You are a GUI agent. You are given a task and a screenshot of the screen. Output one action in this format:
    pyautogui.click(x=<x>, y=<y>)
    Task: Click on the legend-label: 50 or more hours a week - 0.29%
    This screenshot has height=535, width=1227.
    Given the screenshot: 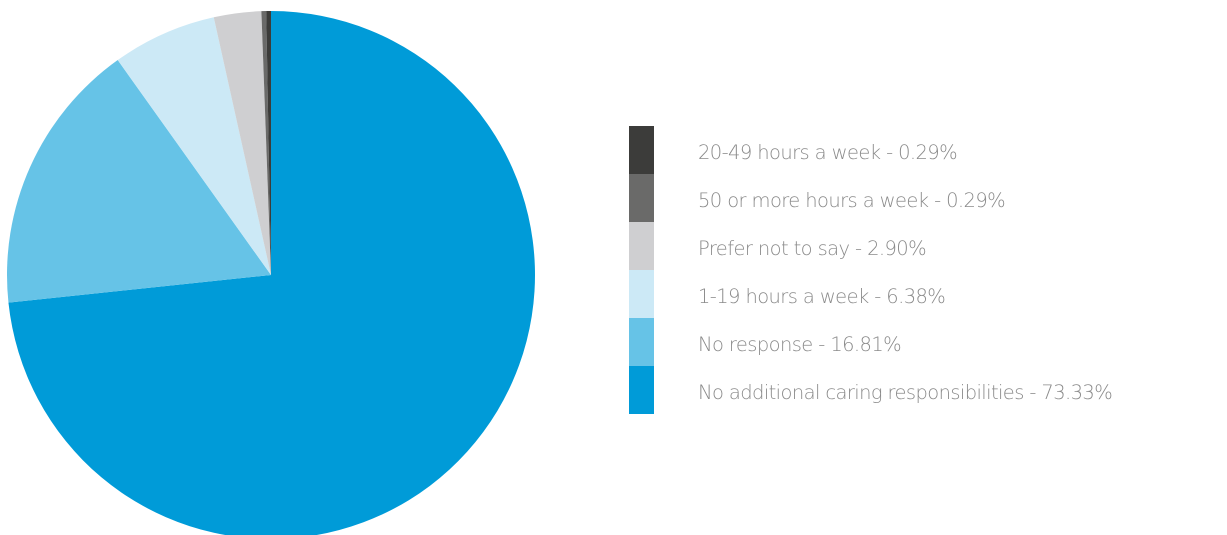 What is the action you would take?
    pyautogui.click(x=852, y=200)
    